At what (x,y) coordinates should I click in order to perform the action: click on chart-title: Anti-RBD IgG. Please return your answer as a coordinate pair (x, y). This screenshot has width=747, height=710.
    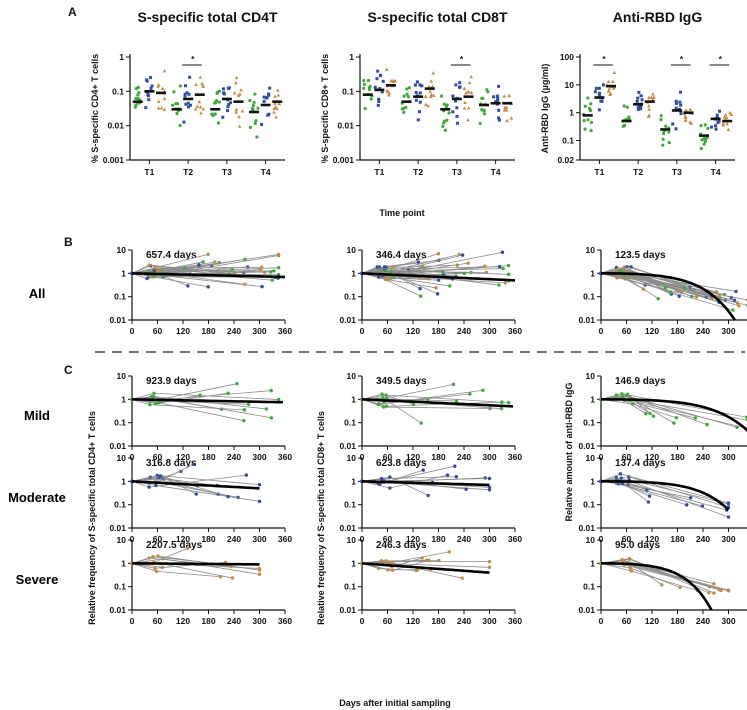
    Looking at the image, I should click on (658, 17).